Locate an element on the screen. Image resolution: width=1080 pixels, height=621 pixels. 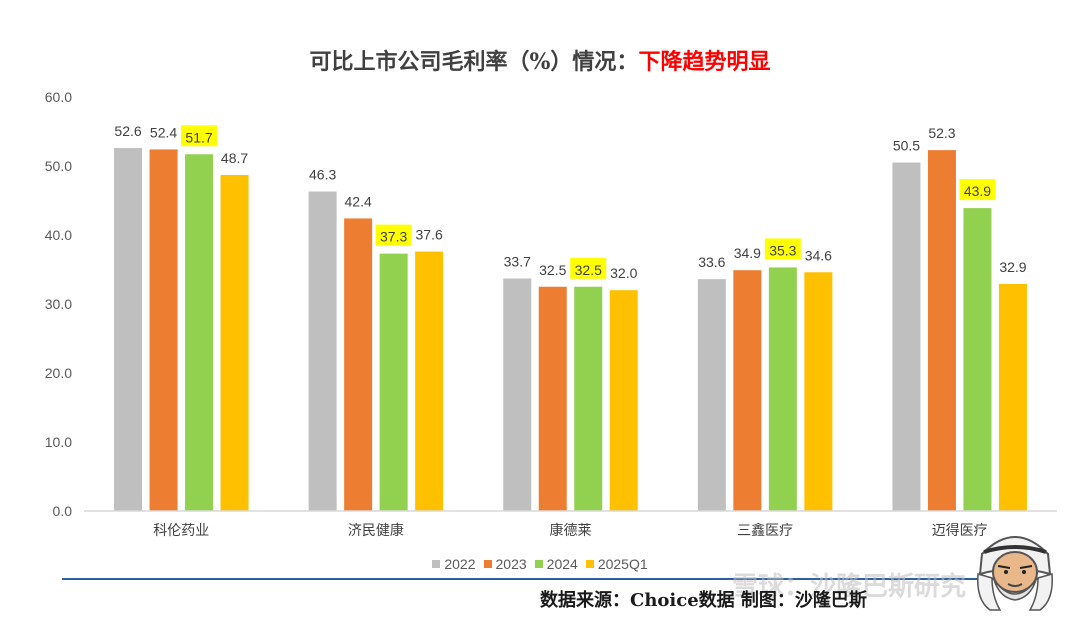
watermark: 雪球：沙隆巴斯研究 is located at coordinates (849, 587).